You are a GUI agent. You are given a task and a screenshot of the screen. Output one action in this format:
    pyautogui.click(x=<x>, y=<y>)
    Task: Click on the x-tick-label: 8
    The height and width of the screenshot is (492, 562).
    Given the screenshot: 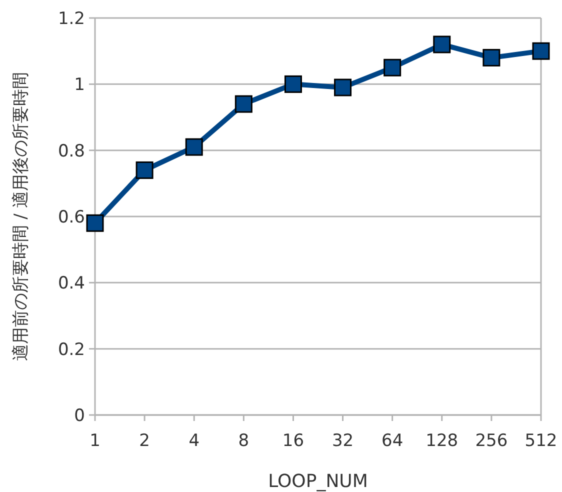 What is the action you would take?
    pyautogui.click(x=244, y=441)
    